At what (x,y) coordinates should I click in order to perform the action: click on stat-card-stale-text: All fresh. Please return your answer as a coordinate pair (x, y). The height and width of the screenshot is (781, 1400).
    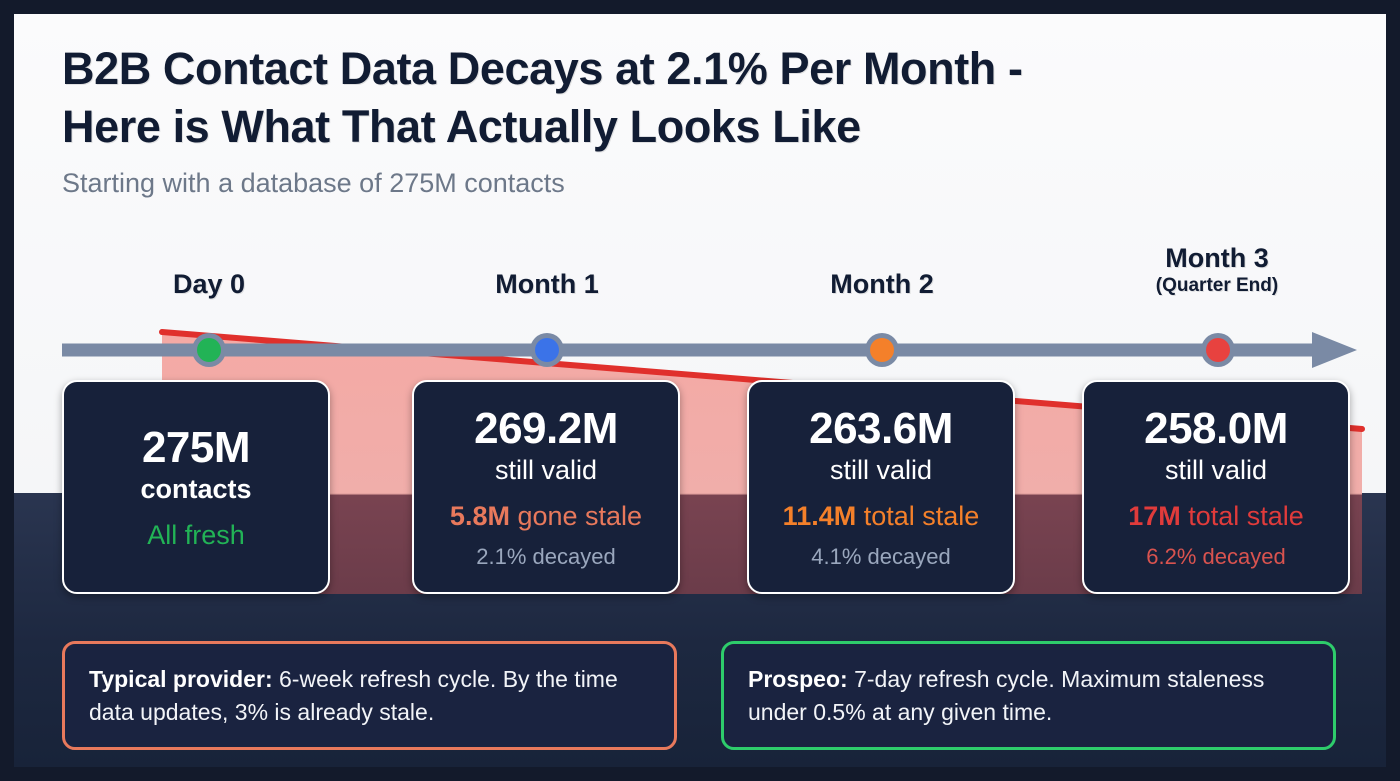
    Looking at the image, I should click on (196, 535).